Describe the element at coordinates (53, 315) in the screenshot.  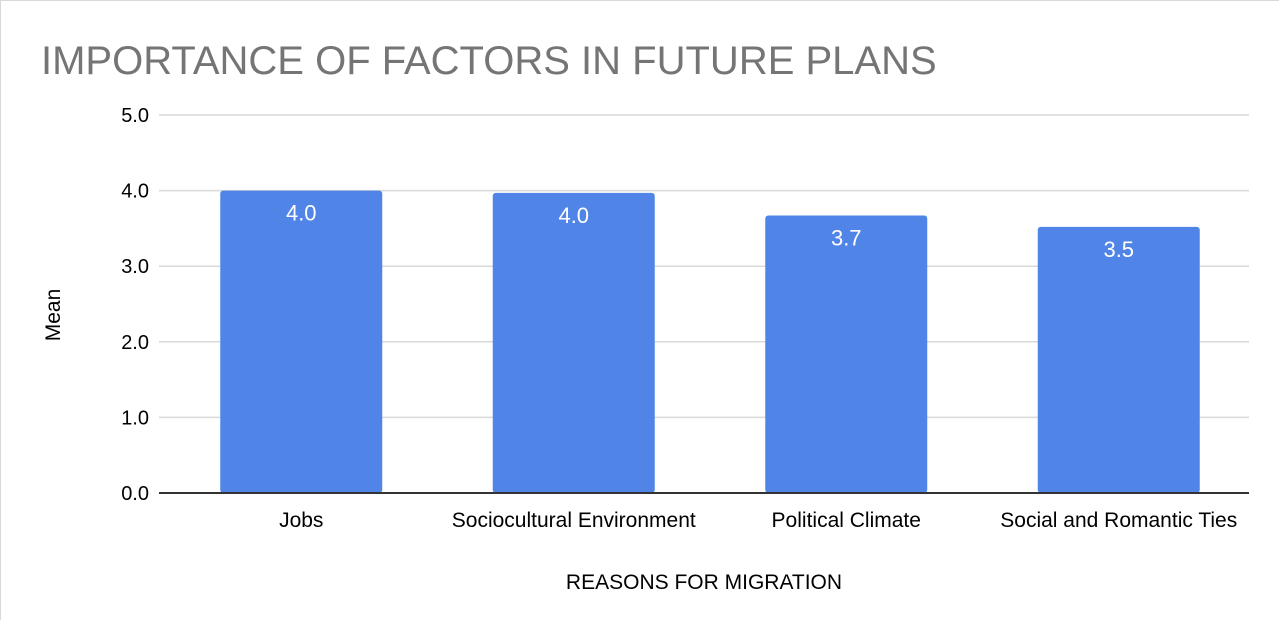
I see `y-axis-title: Mean` at that location.